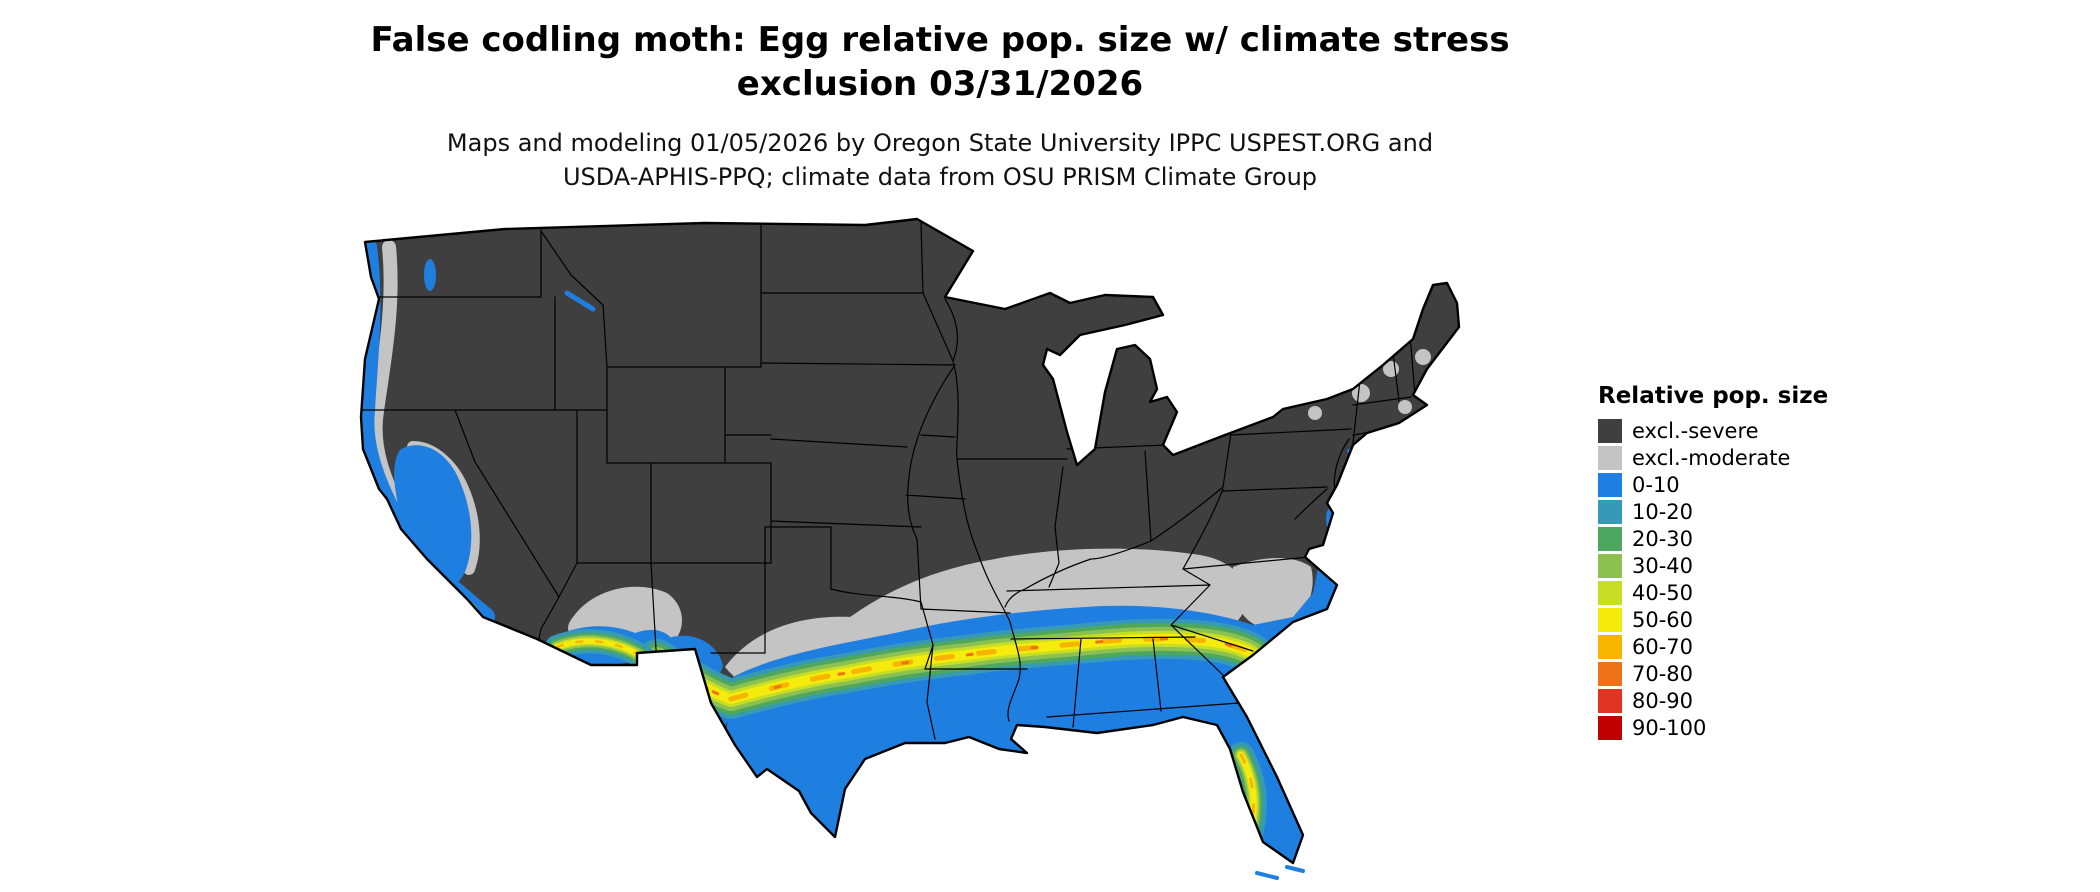 Image resolution: width=2100 pixels, height=892 pixels. Describe the element at coordinates (1423, 357) in the screenshot. I see `excl-moderate-maine-spot` at that location.